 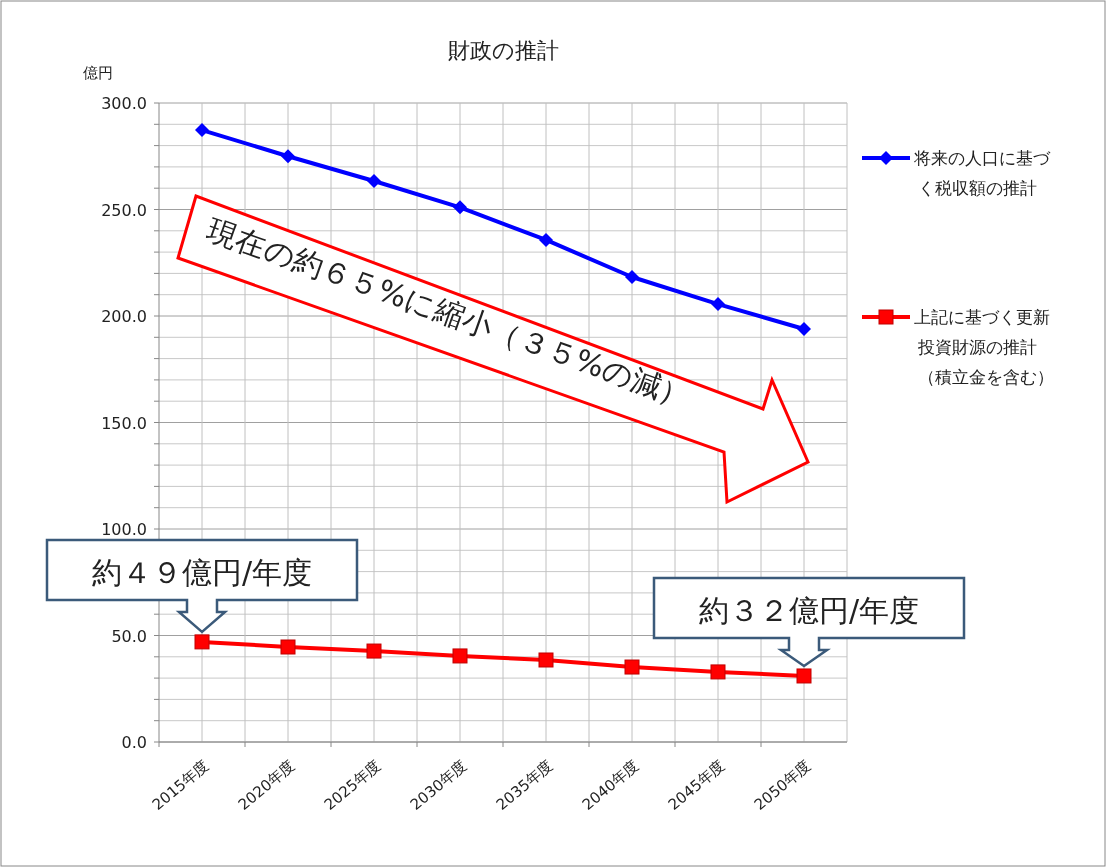 I want to click on legend-label: 上記に基づく更新投資財源の推計（積立金を含む）, so click(x=984, y=347).